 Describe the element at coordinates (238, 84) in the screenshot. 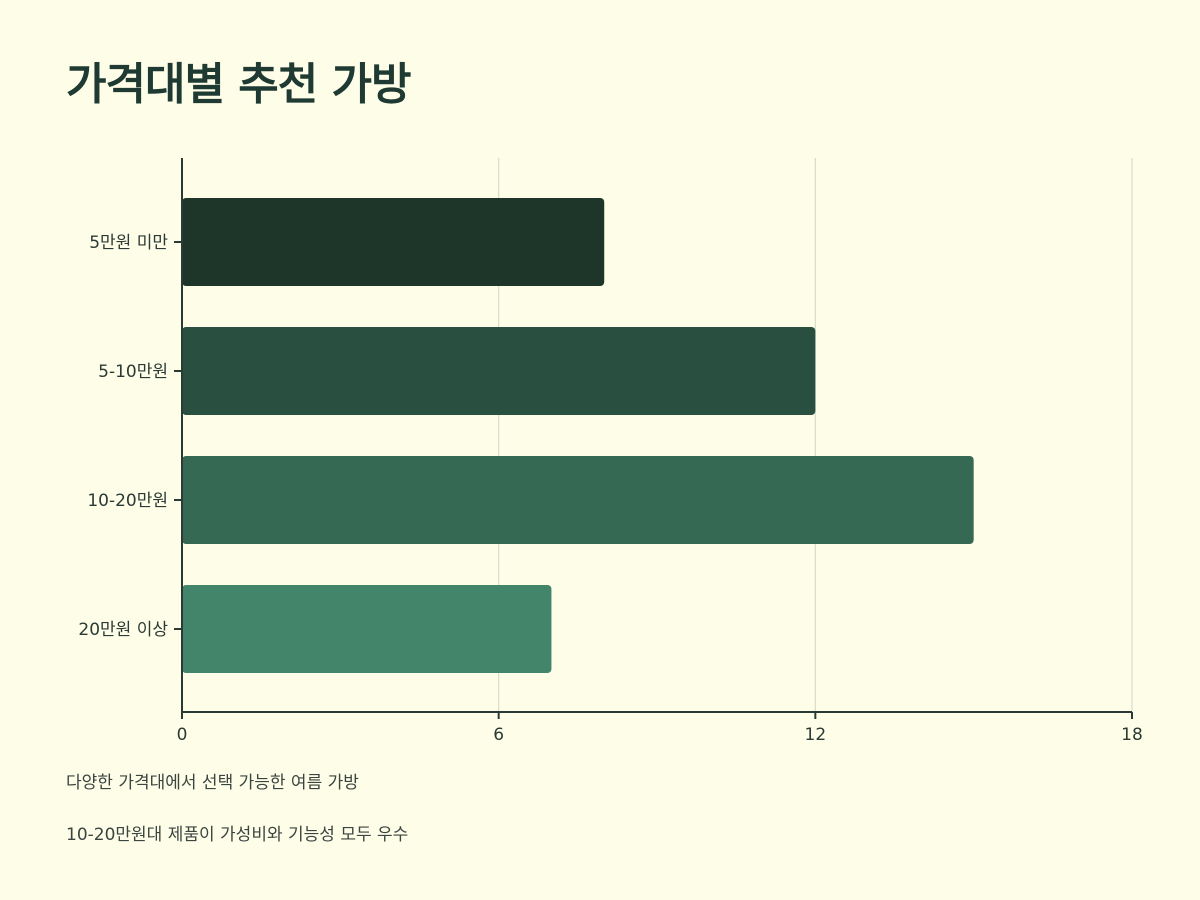

I see `chart-title: 가격대별 추천 가방` at that location.